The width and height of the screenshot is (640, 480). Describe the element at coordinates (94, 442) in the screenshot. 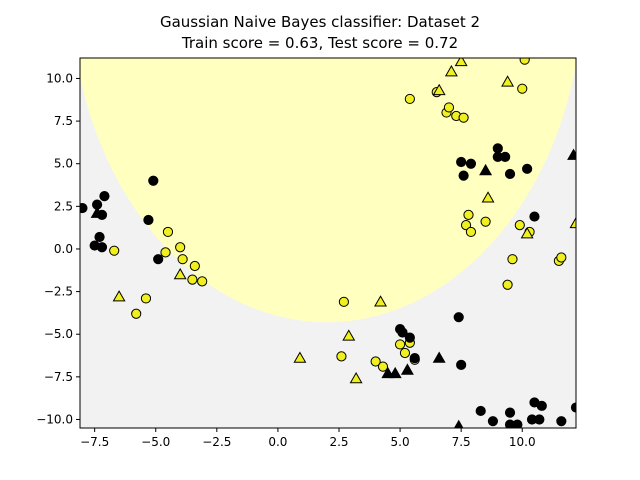

I see `x-tick-label: −7.5` at that location.